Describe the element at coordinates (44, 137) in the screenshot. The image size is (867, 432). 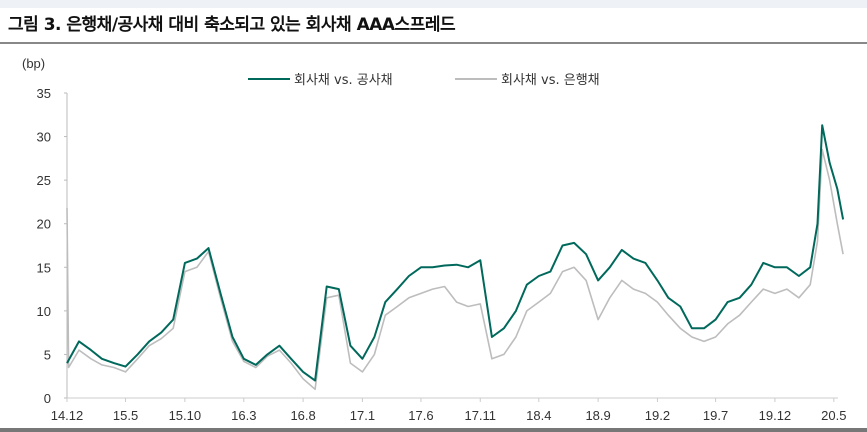
I see `y-tick-label: 30` at that location.